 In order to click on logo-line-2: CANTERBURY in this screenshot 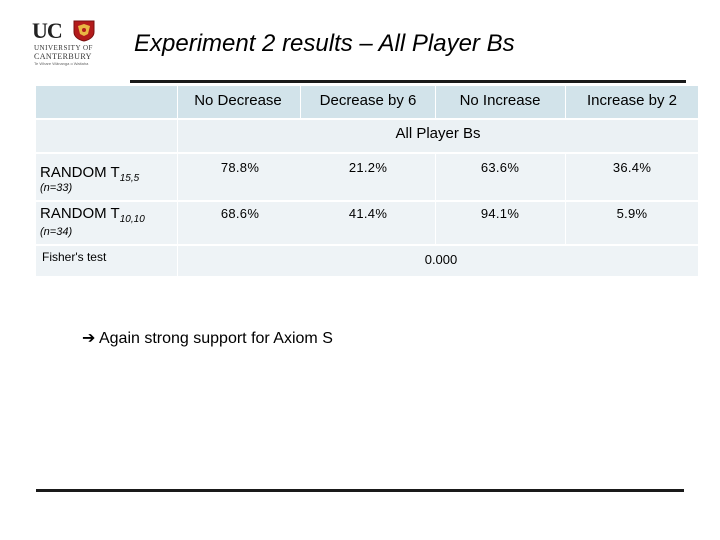, I will do `click(63, 56)`.